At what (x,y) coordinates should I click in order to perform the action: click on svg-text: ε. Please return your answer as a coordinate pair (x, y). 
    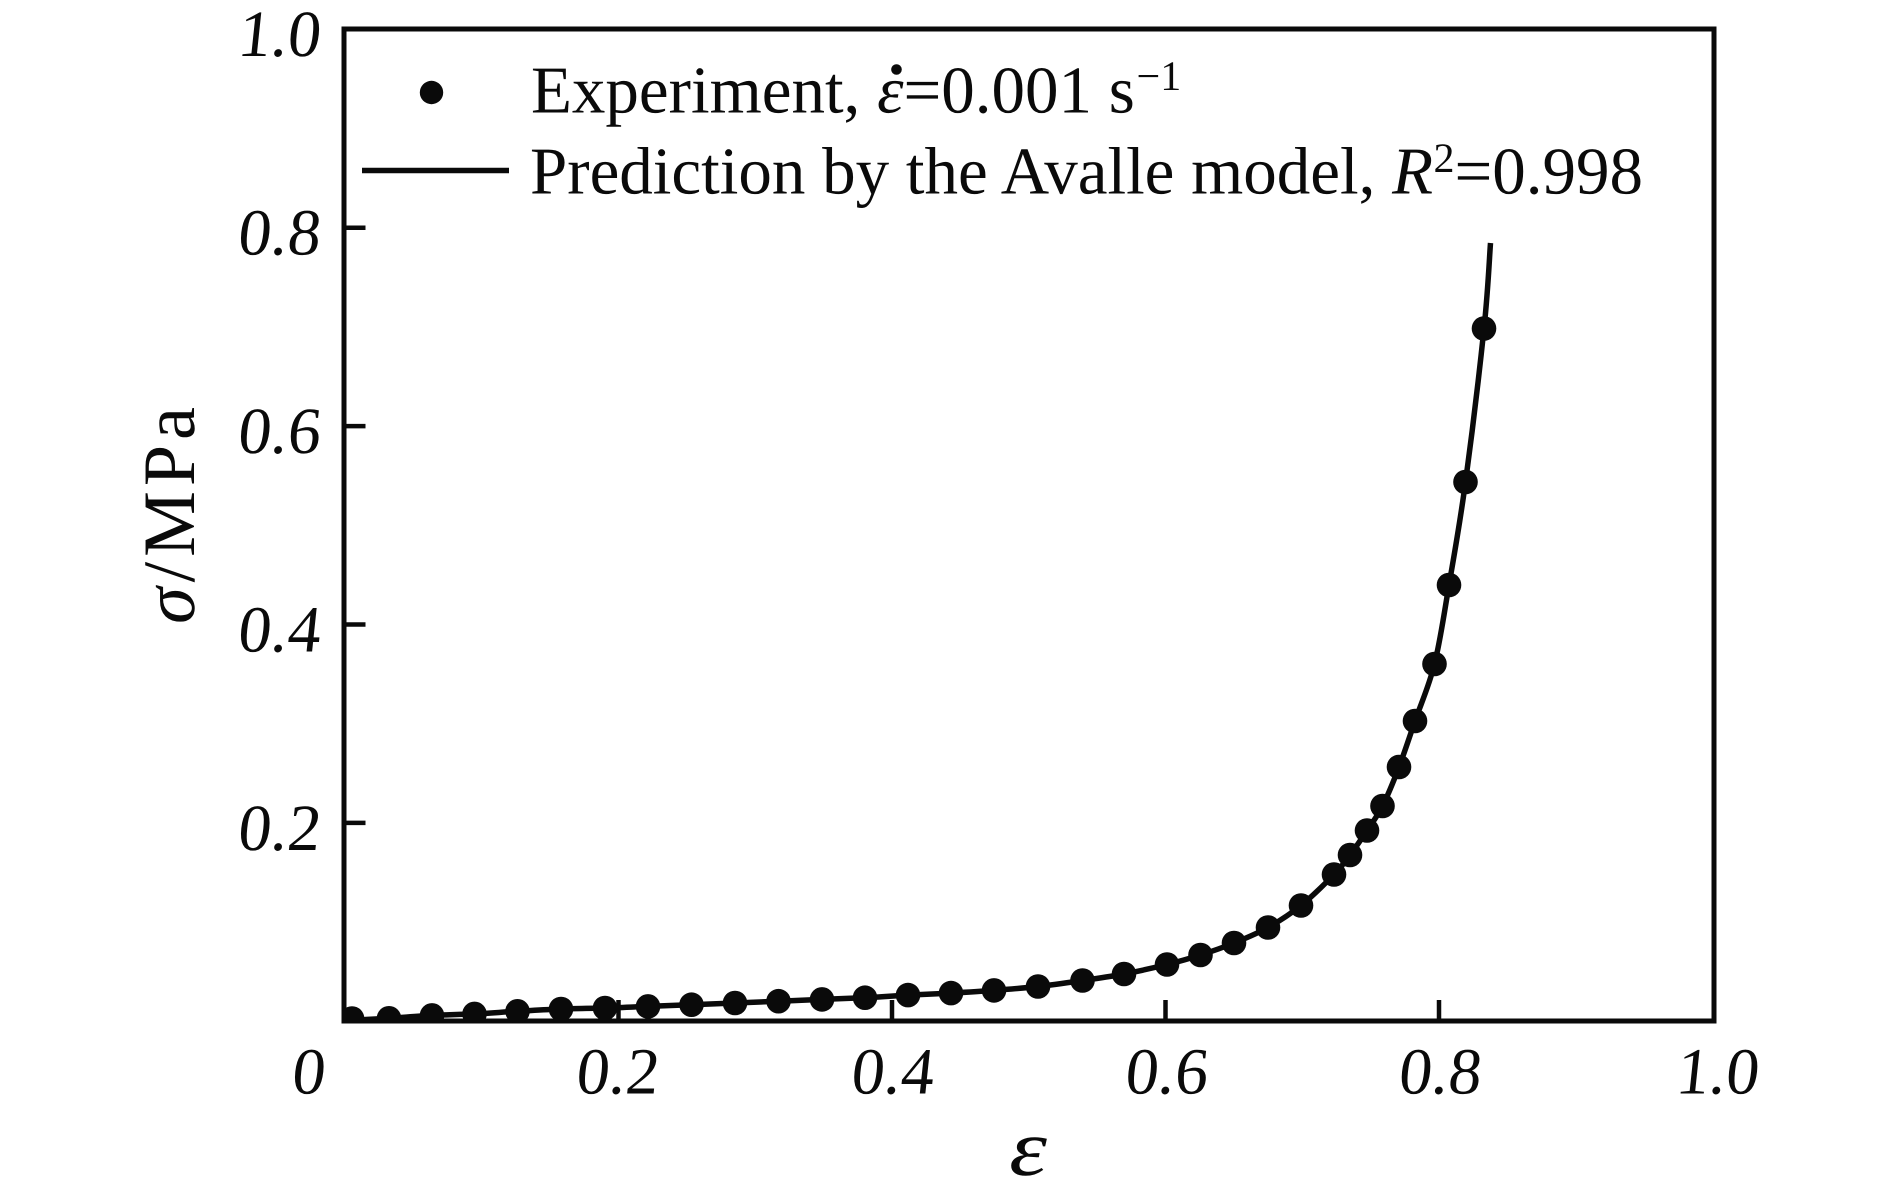
    Looking at the image, I should click on (1028, 1145).